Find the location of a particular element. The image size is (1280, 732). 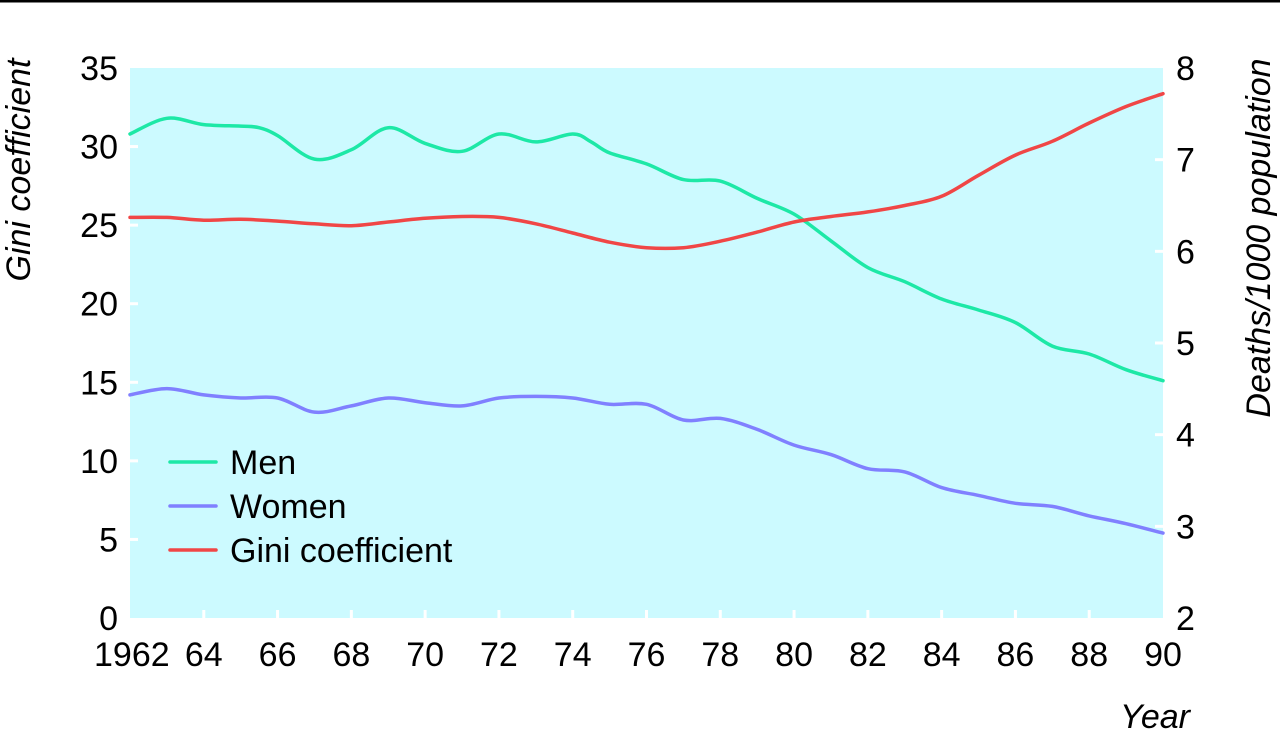

y-tick-label-right: 5 is located at coordinates (1185, 344).